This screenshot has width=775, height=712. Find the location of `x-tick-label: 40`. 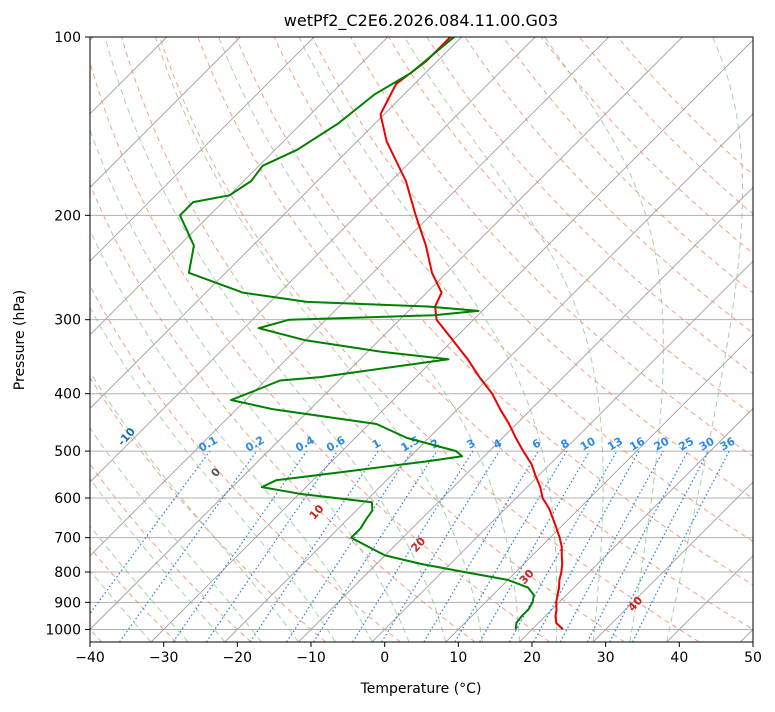

x-tick-label: 40 is located at coordinates (679, 658).